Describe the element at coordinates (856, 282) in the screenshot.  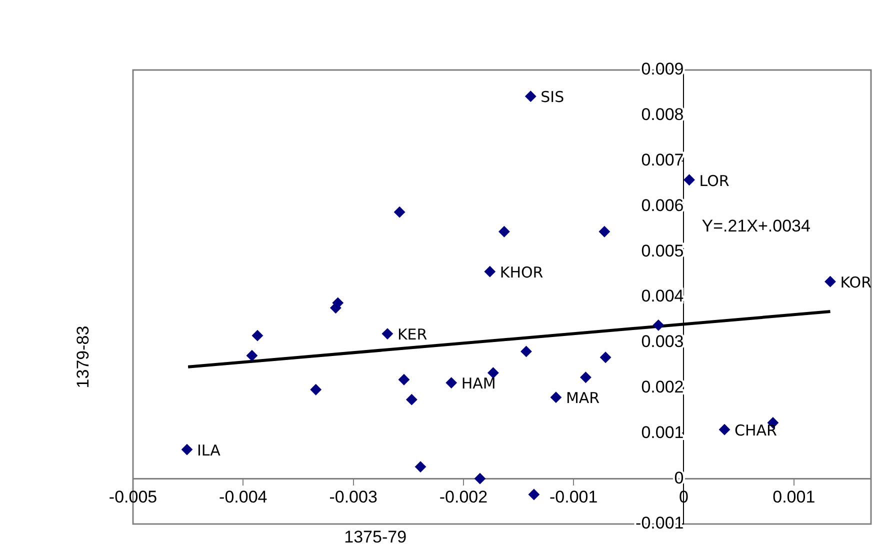
I see `annotation: KOR` at that location.